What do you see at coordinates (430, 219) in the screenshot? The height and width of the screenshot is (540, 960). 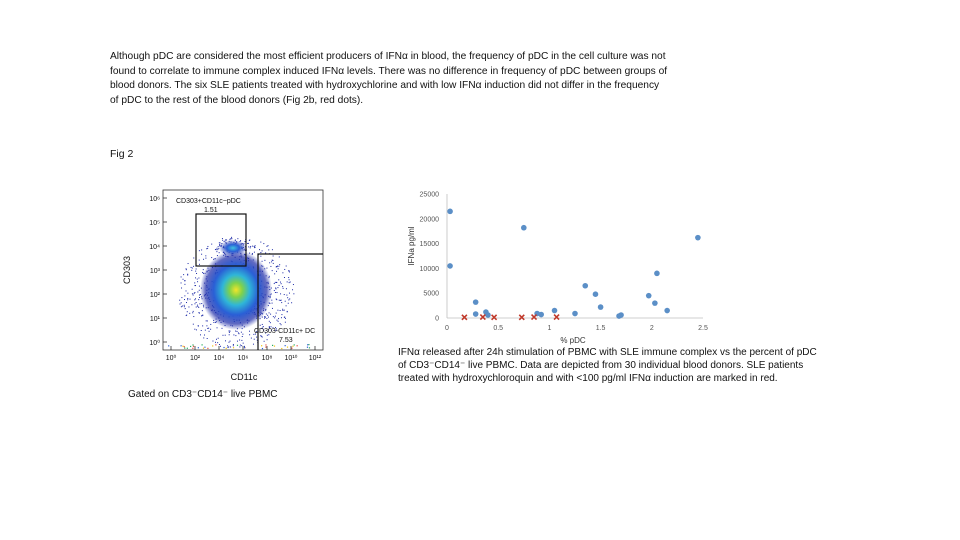 I see `scatter-y-tick-label: 20000` at bounding box center [430, 219].